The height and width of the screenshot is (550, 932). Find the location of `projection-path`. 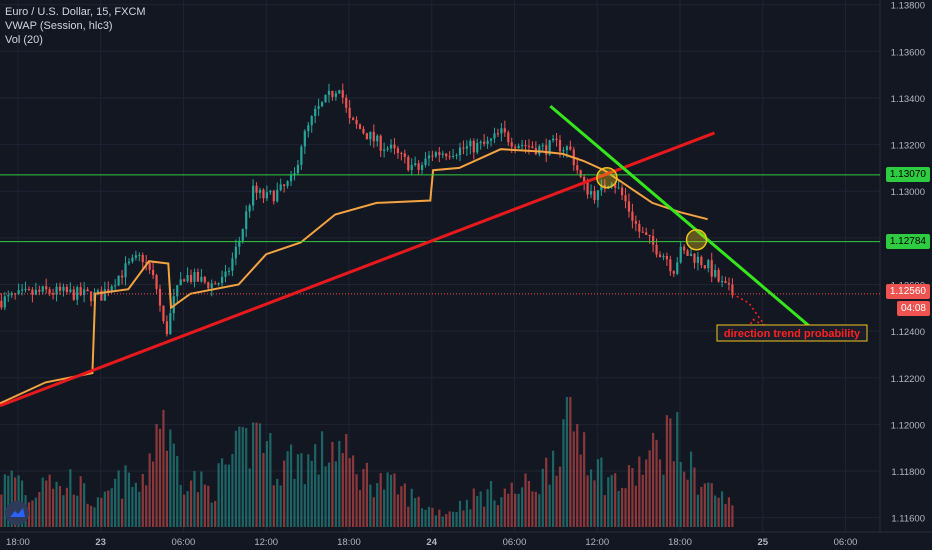

projection-path is located at coordinates (749, 312).